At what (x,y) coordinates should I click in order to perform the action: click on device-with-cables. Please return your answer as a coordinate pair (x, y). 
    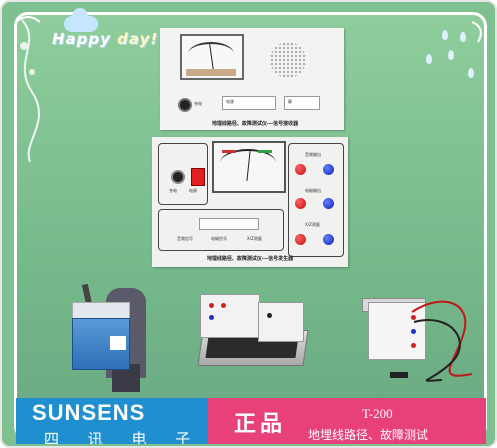
    Looking at the image, I should click on (397, 331).